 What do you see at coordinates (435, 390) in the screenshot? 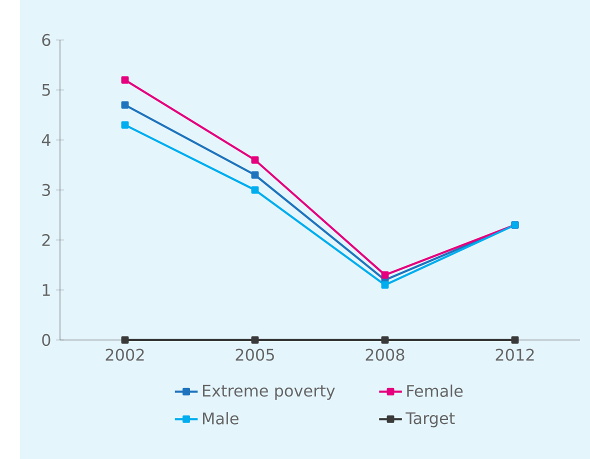
I see `legend-label: Female` at bounding box center [435, 390].